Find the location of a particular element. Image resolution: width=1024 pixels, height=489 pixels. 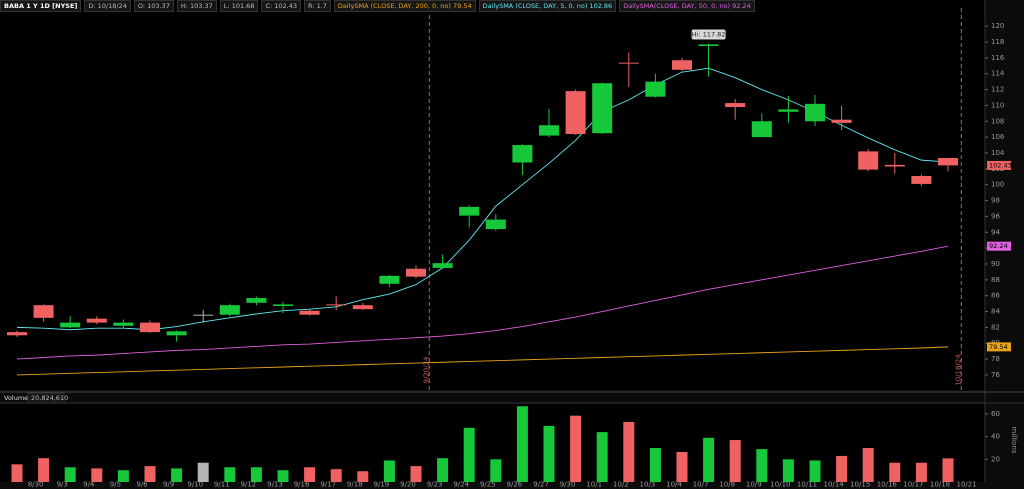

y-tick-label: 82 is located at coordinates (995, 327).